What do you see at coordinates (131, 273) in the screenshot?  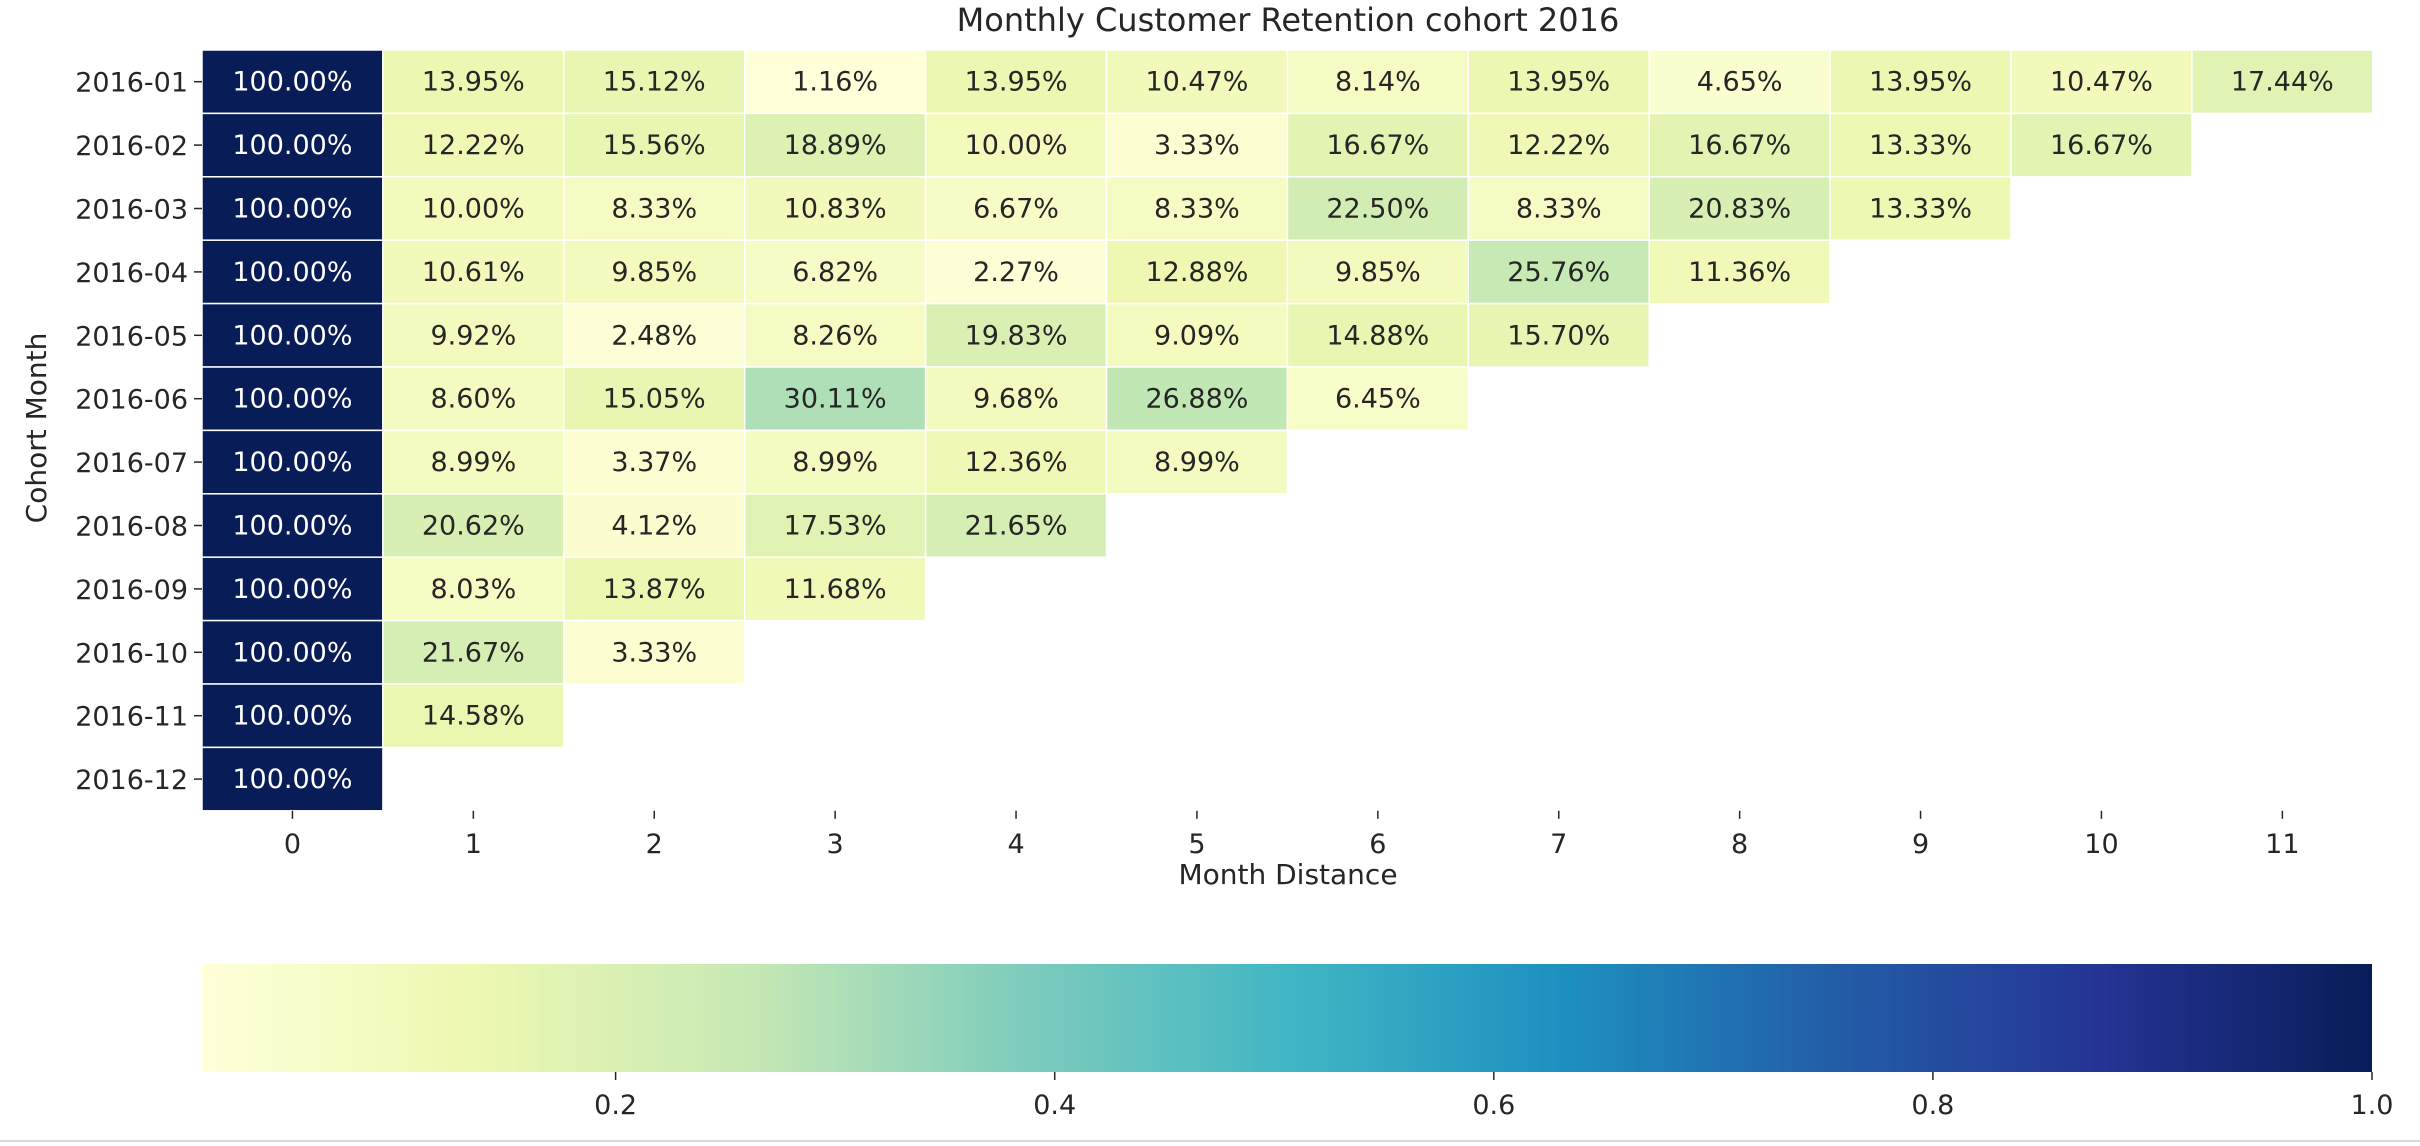 I see `y-tick-label: 2016-04` at bounding box center [131, 273].